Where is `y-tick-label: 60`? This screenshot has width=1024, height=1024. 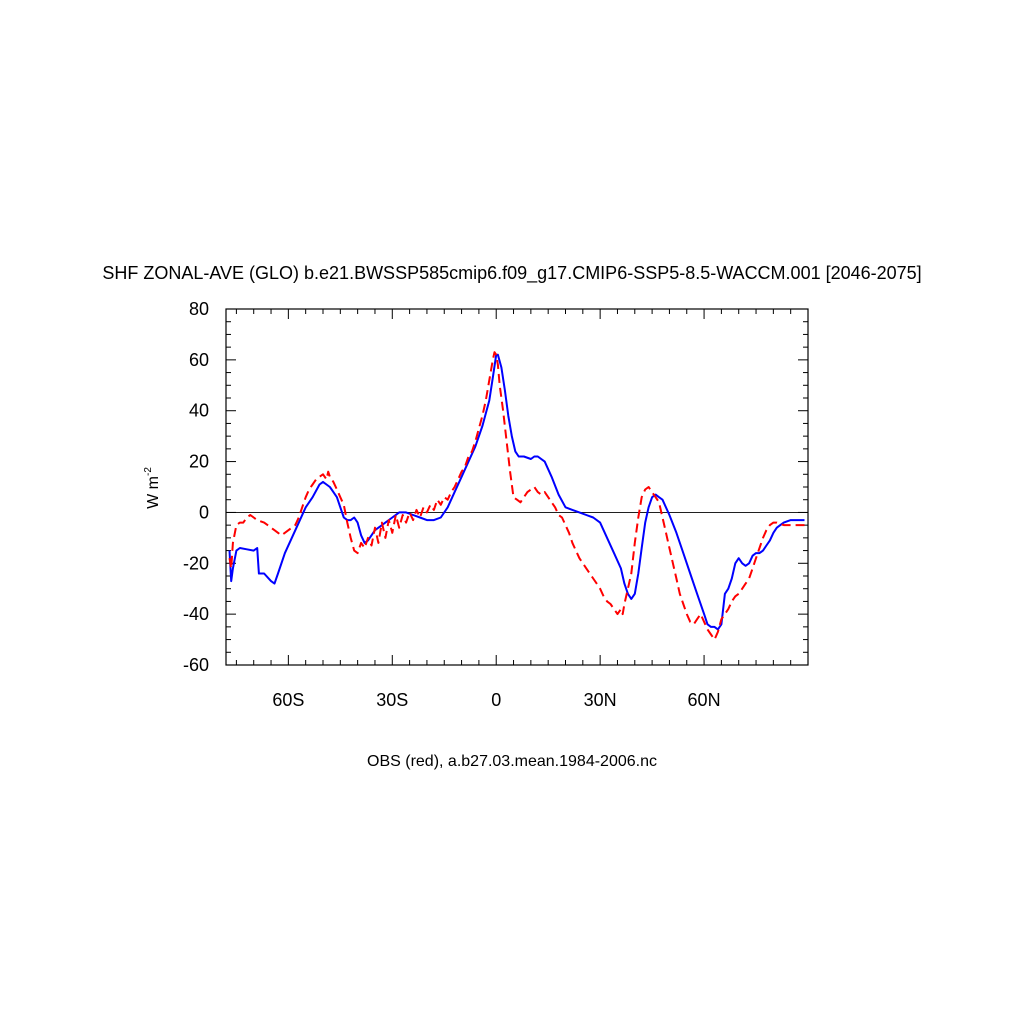
y-tick-label: 60 is located at coordinates (199, 360).